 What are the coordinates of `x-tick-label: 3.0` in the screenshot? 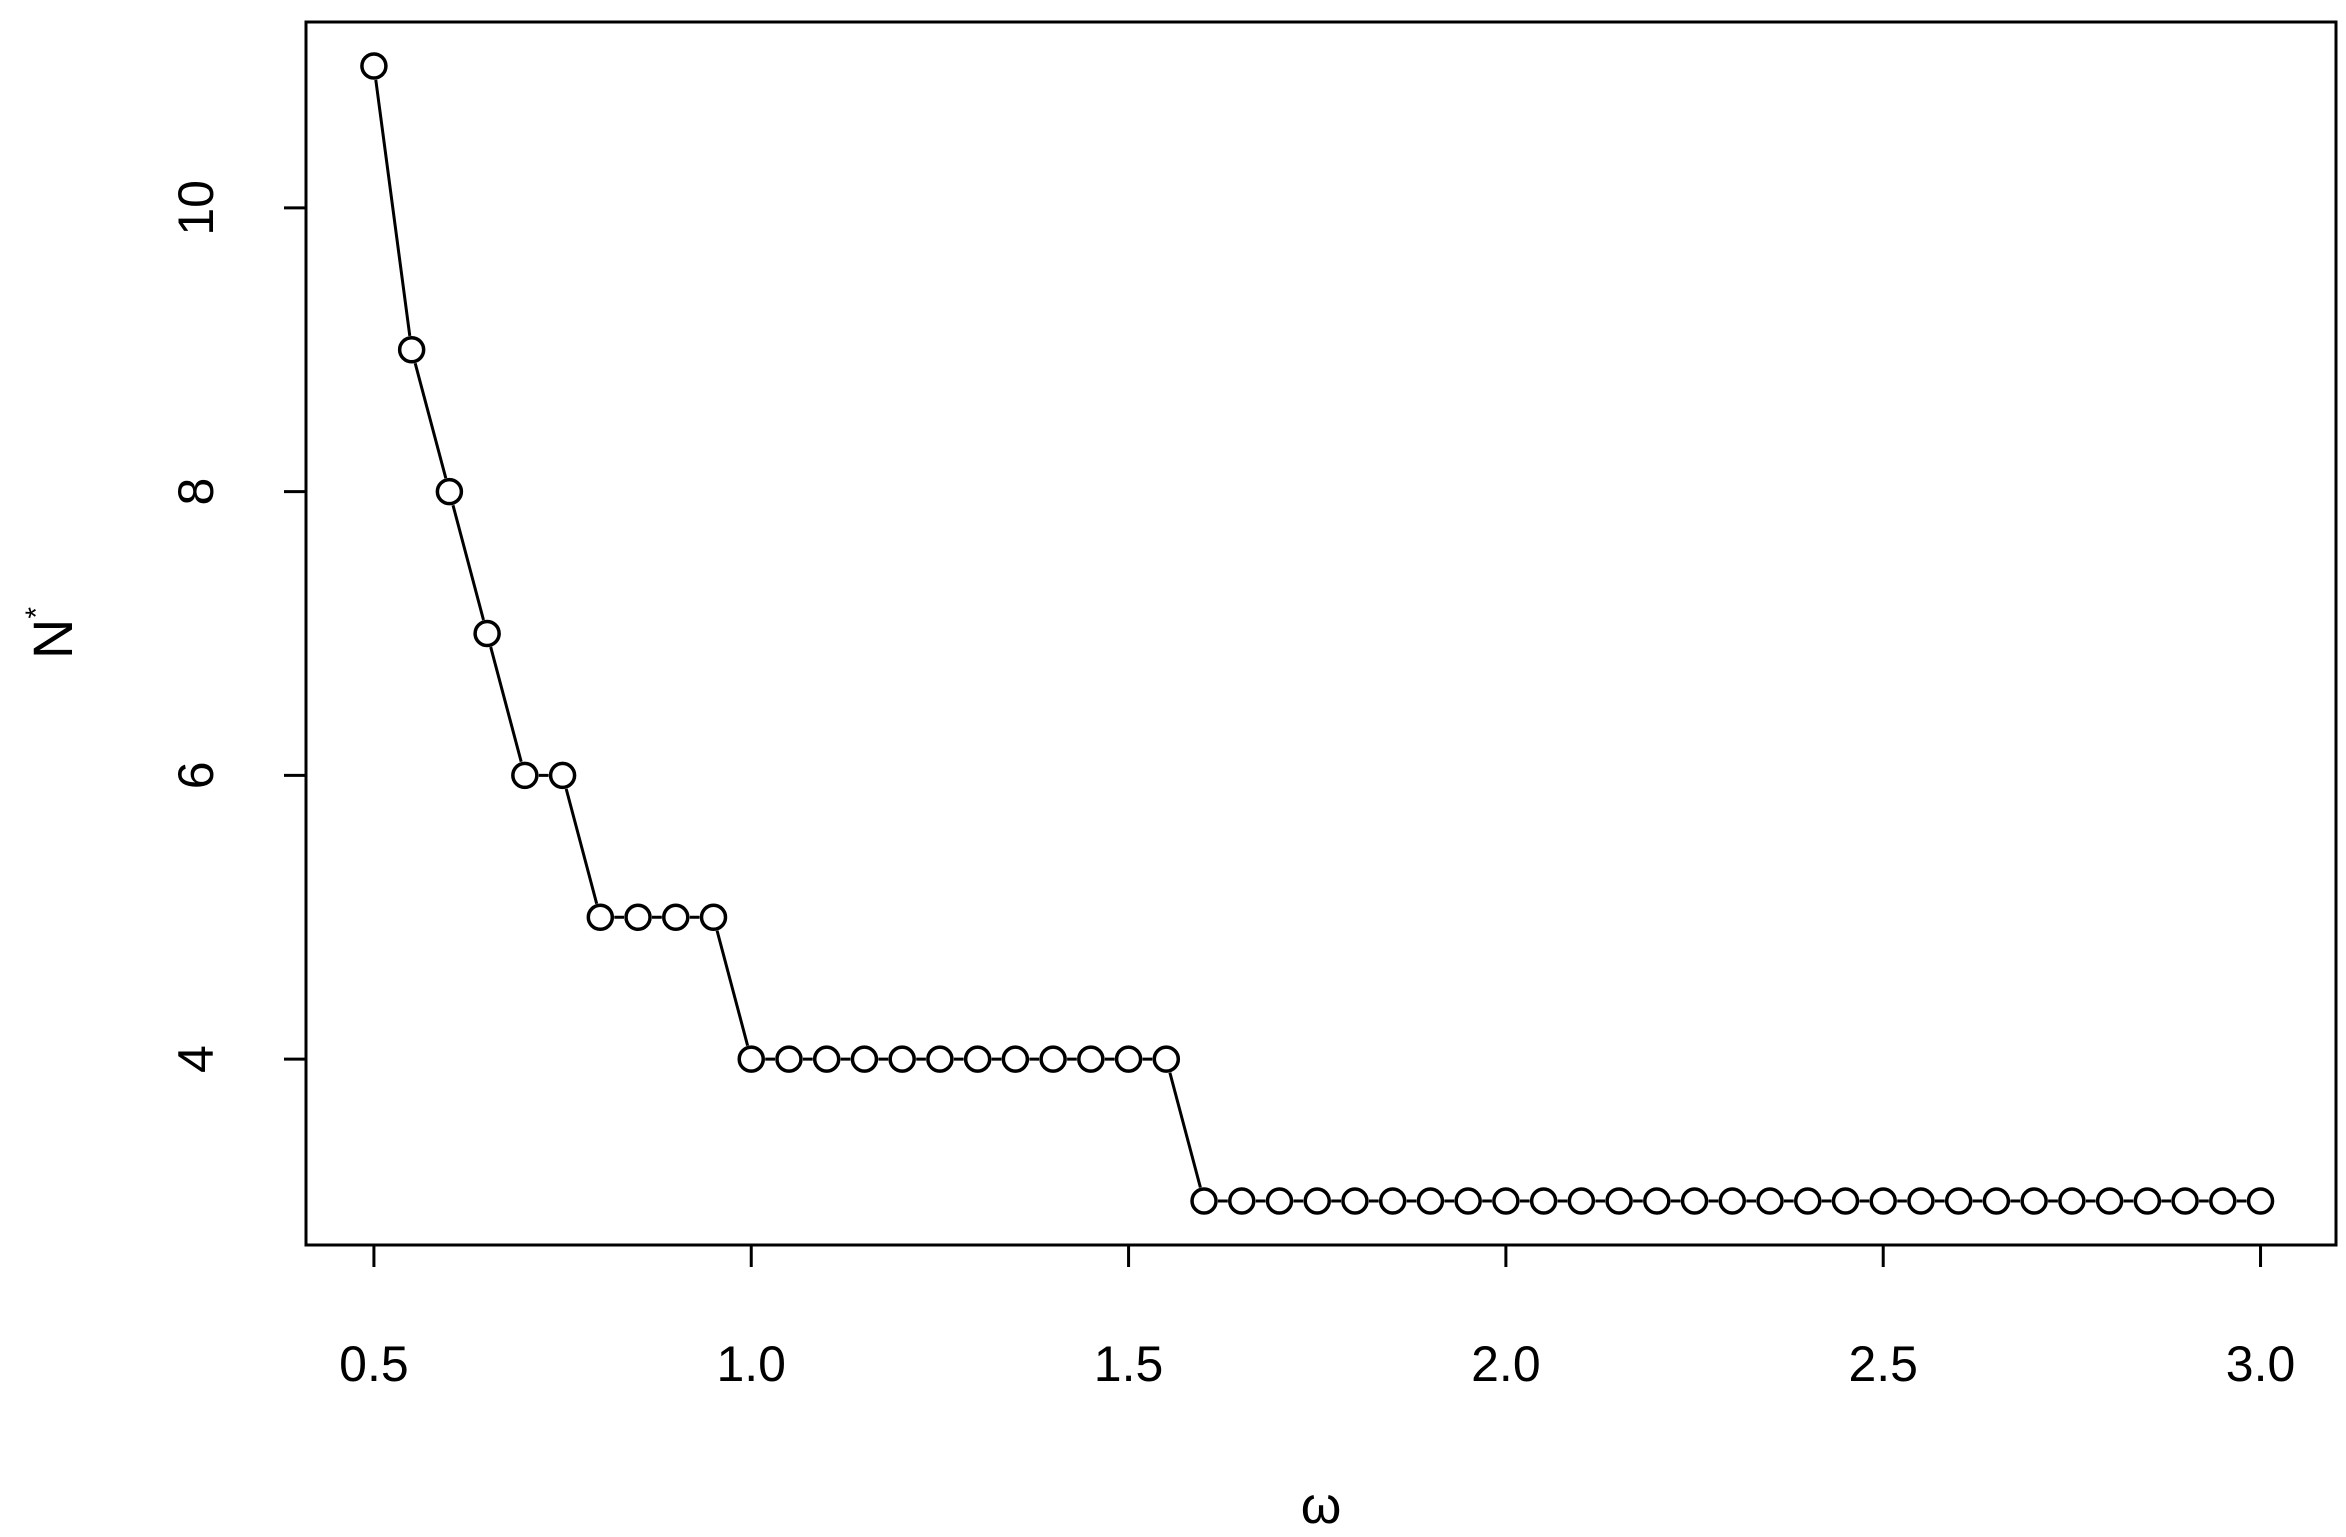 It's located at (2261, 1364).